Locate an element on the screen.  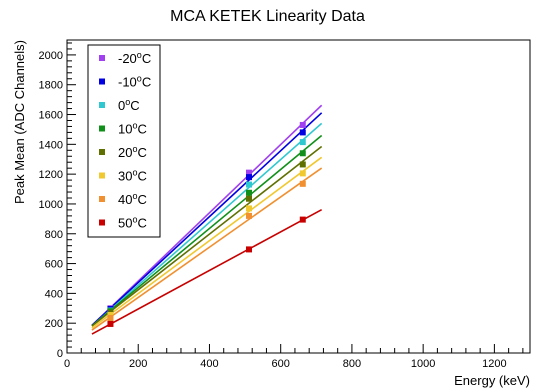
x-tick-label: 200 is located at coordinates (138, 364).